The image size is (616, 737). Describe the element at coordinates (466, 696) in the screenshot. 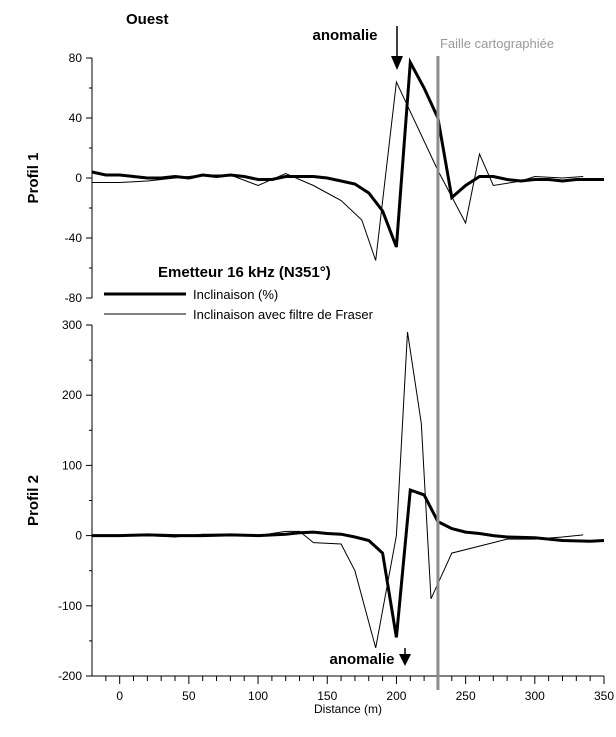

I see `x-tick-label-5: 250` at that location.